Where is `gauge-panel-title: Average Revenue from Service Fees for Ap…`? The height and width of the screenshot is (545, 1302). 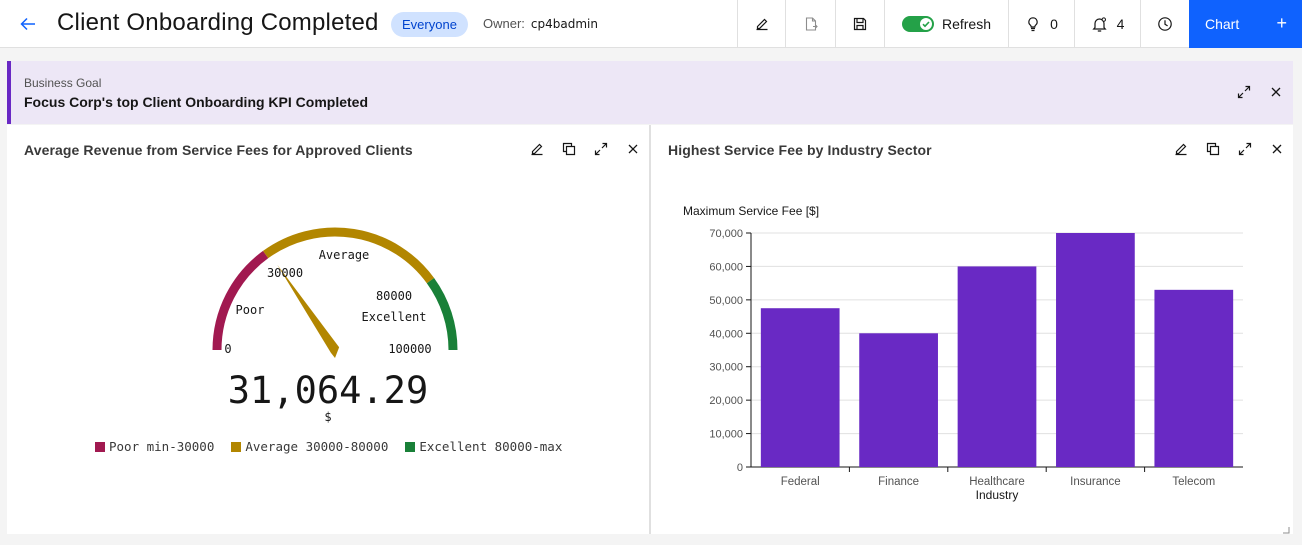
gauge-panel-title: Average Revenue from Service Fees for Ap… is located at coordinates (218, 150).